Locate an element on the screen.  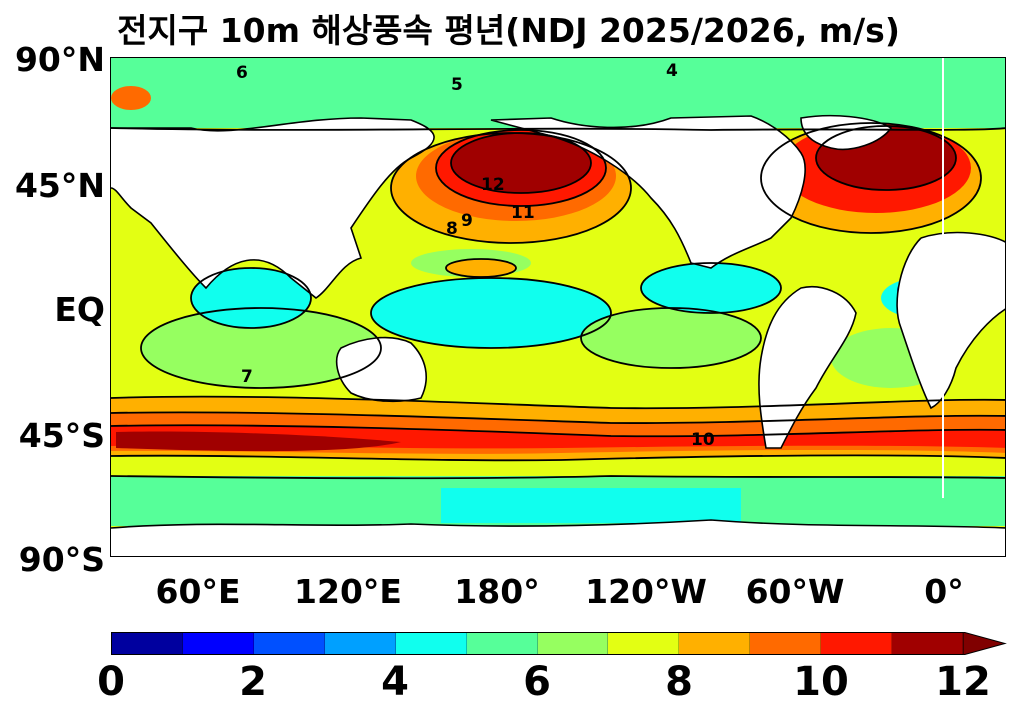
australia-landmass is located at coordinates (381, 369).